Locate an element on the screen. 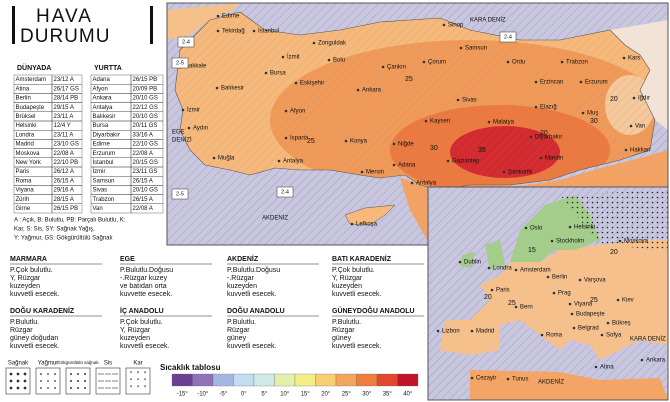 This screenshot has height=402, width=670. region-name: İÇ ANADOLU is located at coordinates (142, 311).